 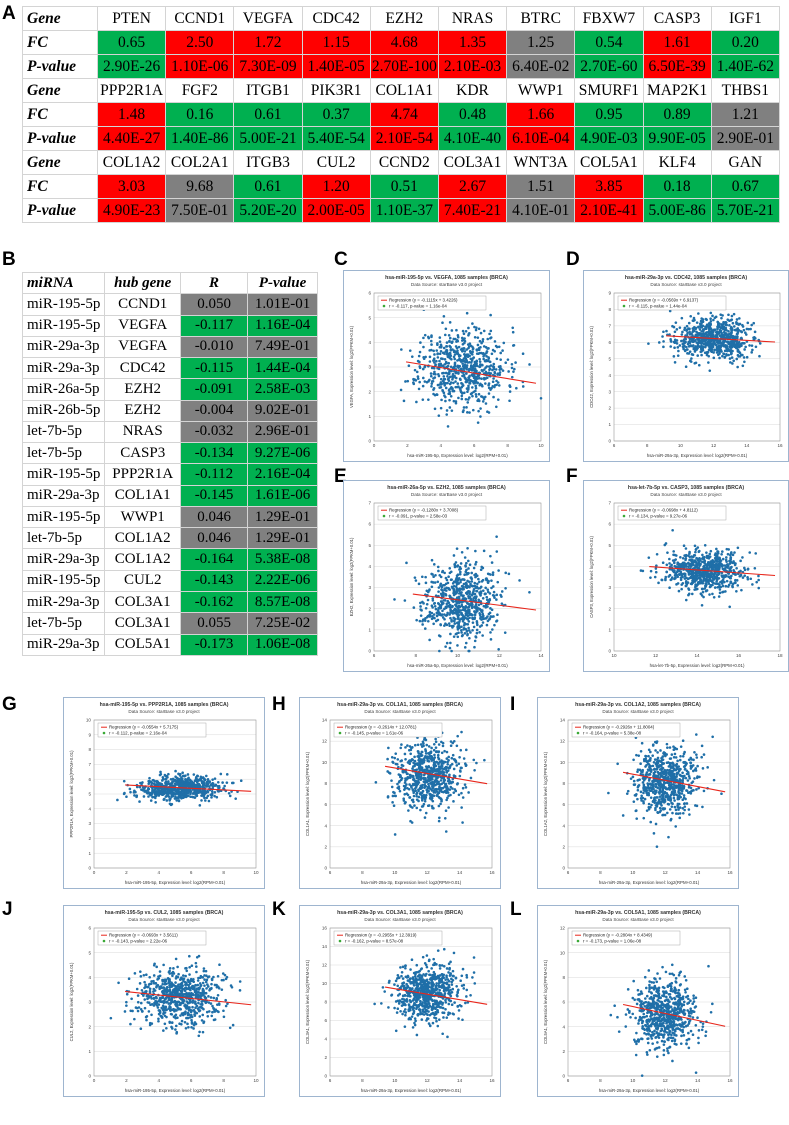 I want to click on mirna-cell: let-7b-5p, so click(x=63, y=538).